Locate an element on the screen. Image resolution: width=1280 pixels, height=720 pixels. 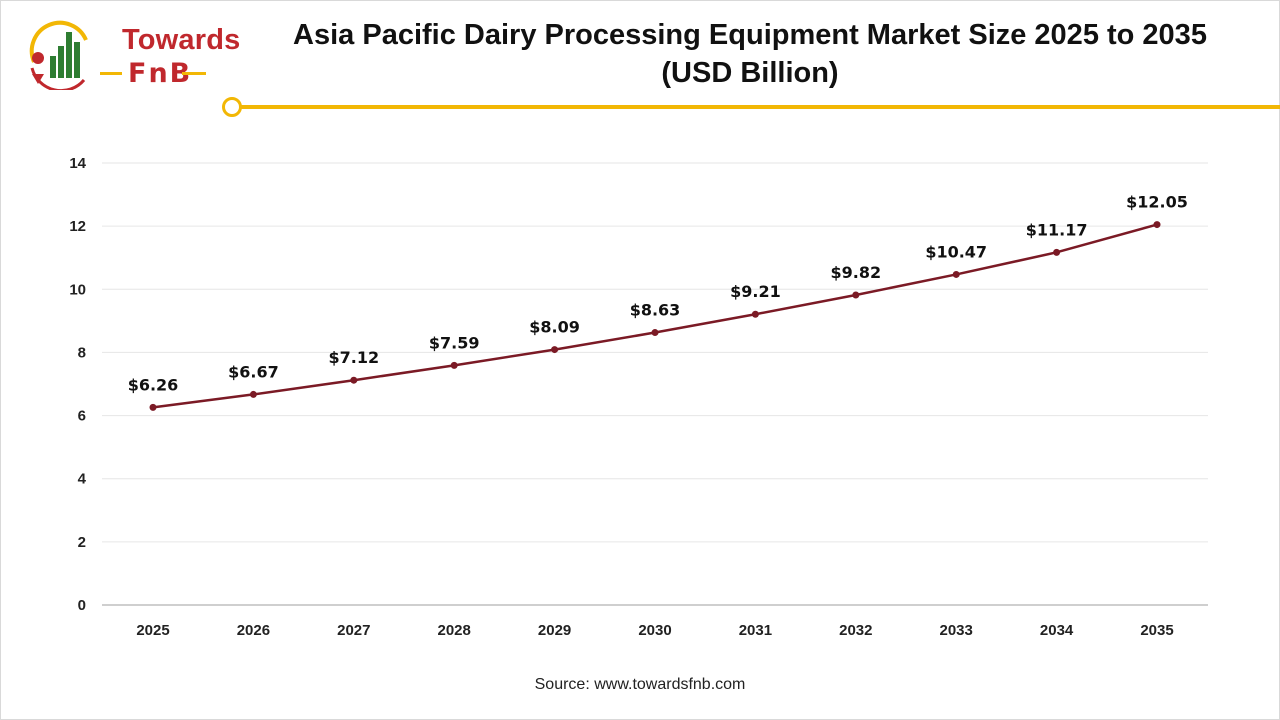
x-tick-label: 2034 is located at coordinates (1057, 630).